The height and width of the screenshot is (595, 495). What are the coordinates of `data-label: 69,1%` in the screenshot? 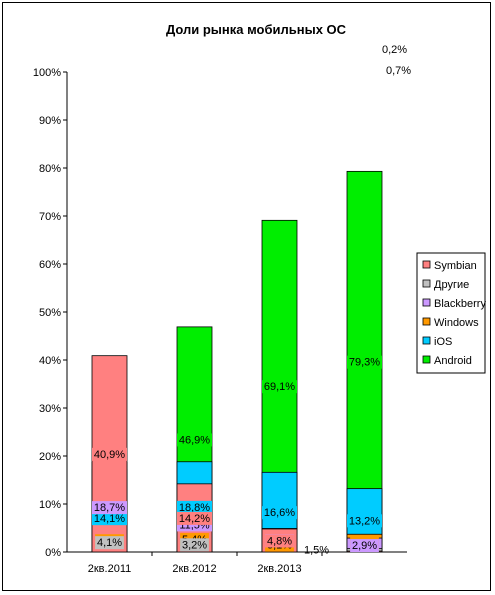 It's located at (279, 387).